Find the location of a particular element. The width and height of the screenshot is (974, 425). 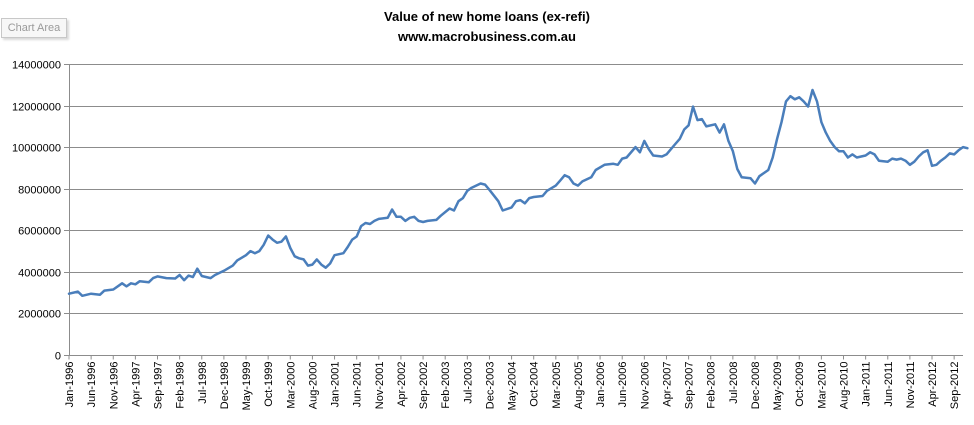

x-tick-label: Sep-1997 is located at coordinates (159, 386).